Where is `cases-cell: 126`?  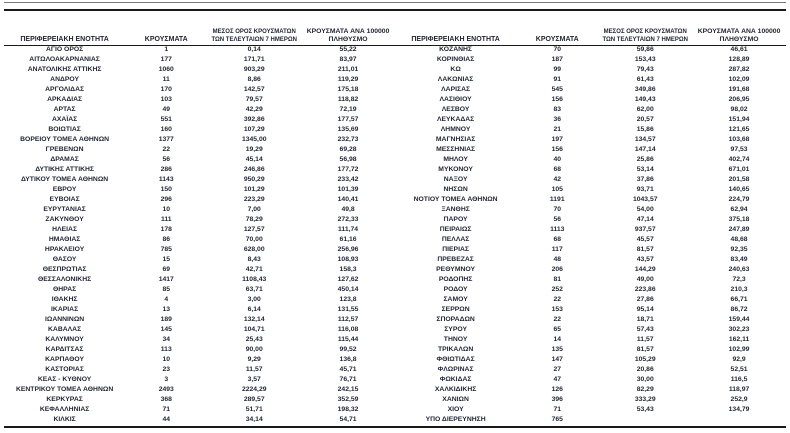 cases-cell: 126 is located at coordinates (557, 389).